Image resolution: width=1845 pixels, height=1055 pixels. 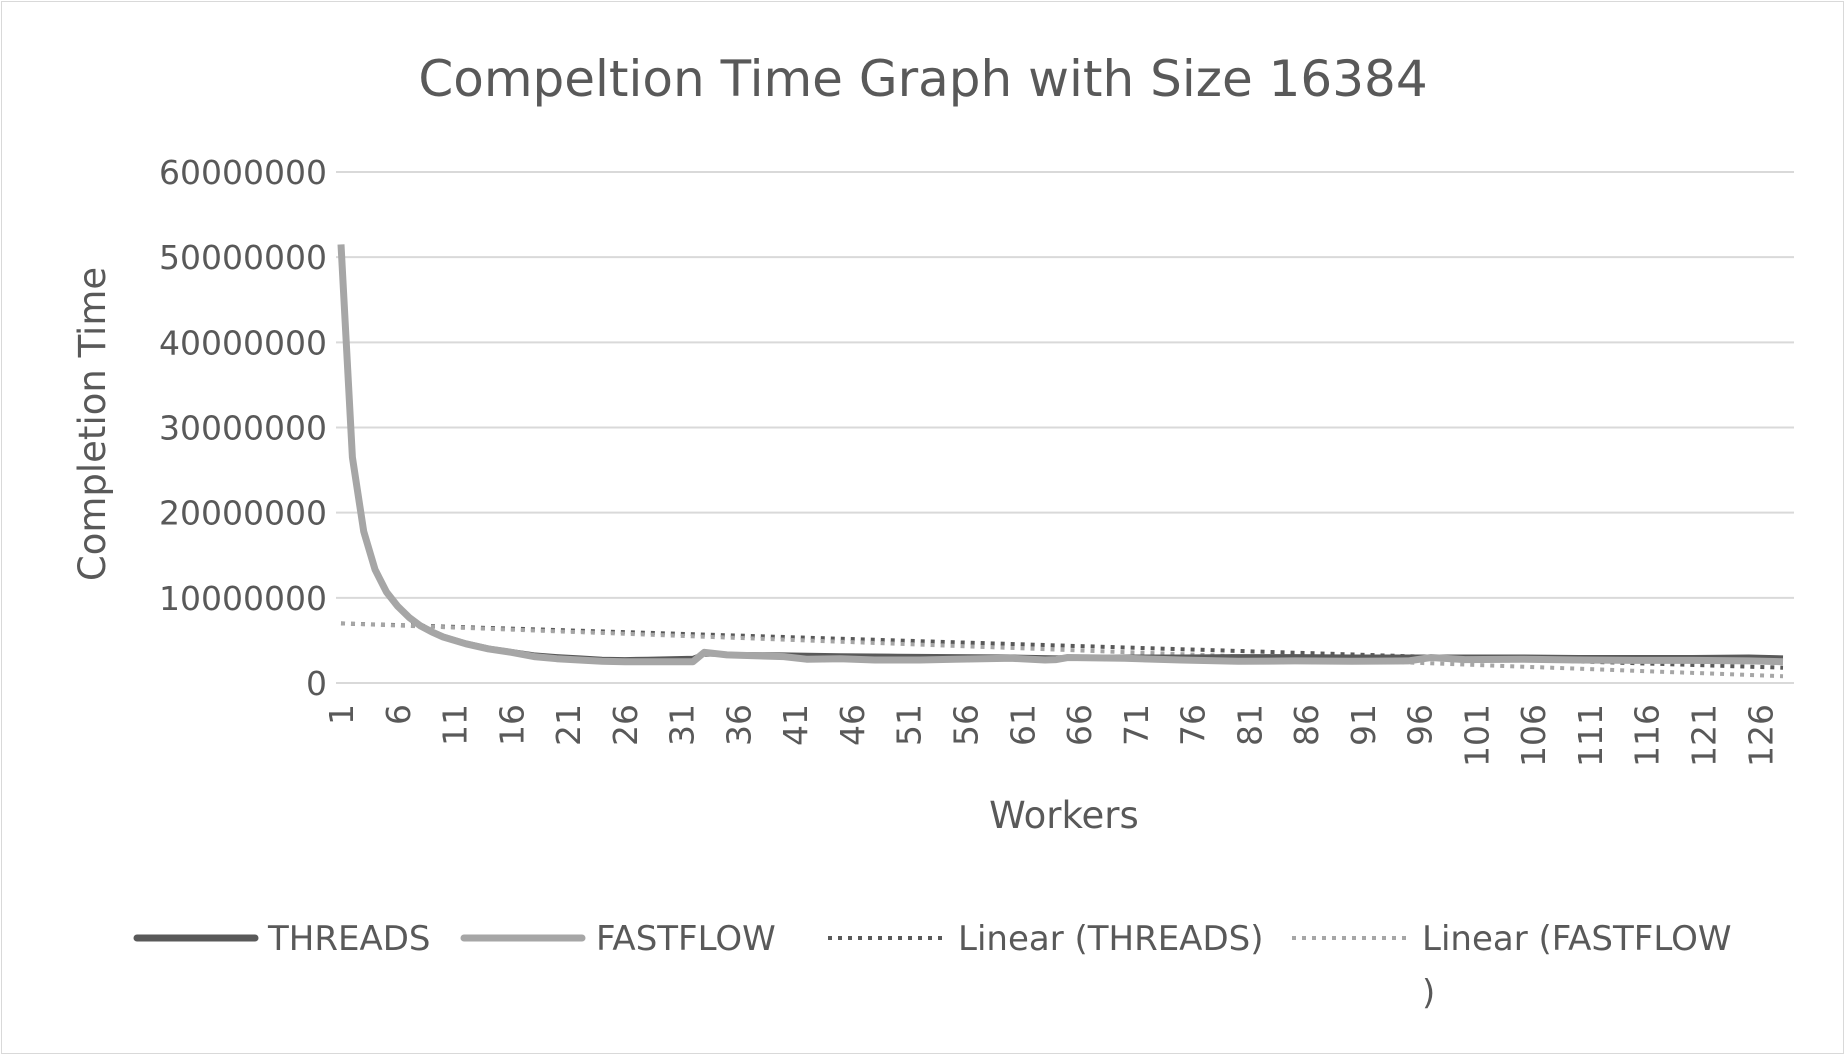 What do you see at coordinates (738, 725) in the screenshot?
I see `x-tick-label: 36` at bounding box center [738, 725].